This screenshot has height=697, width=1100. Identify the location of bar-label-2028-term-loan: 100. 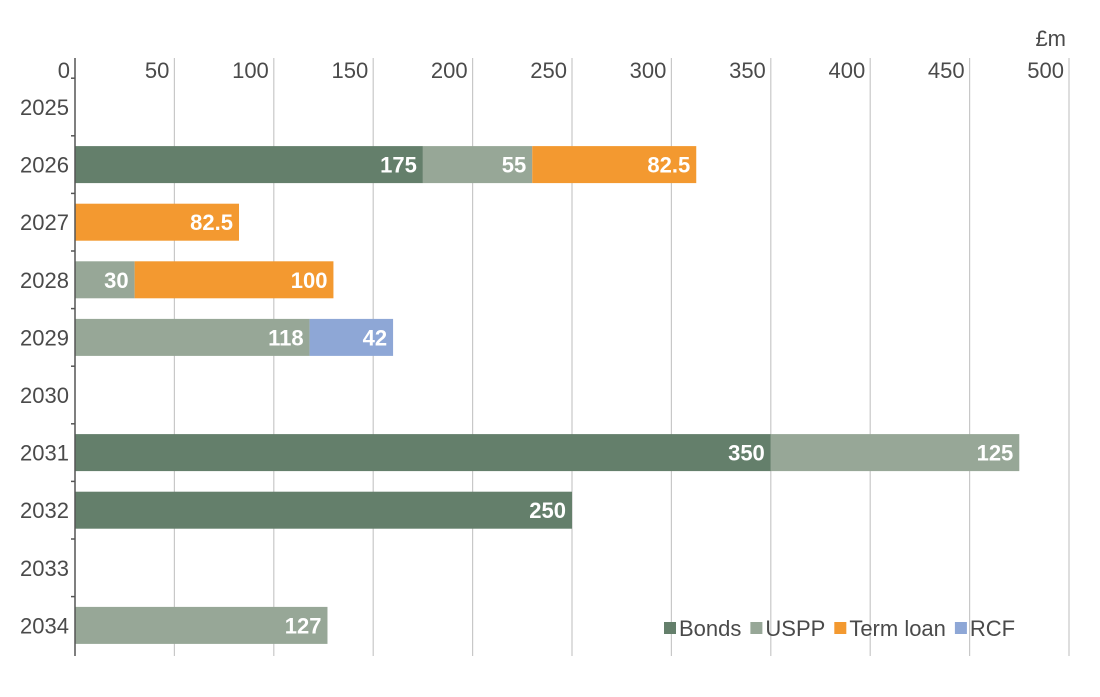
(309, 280).